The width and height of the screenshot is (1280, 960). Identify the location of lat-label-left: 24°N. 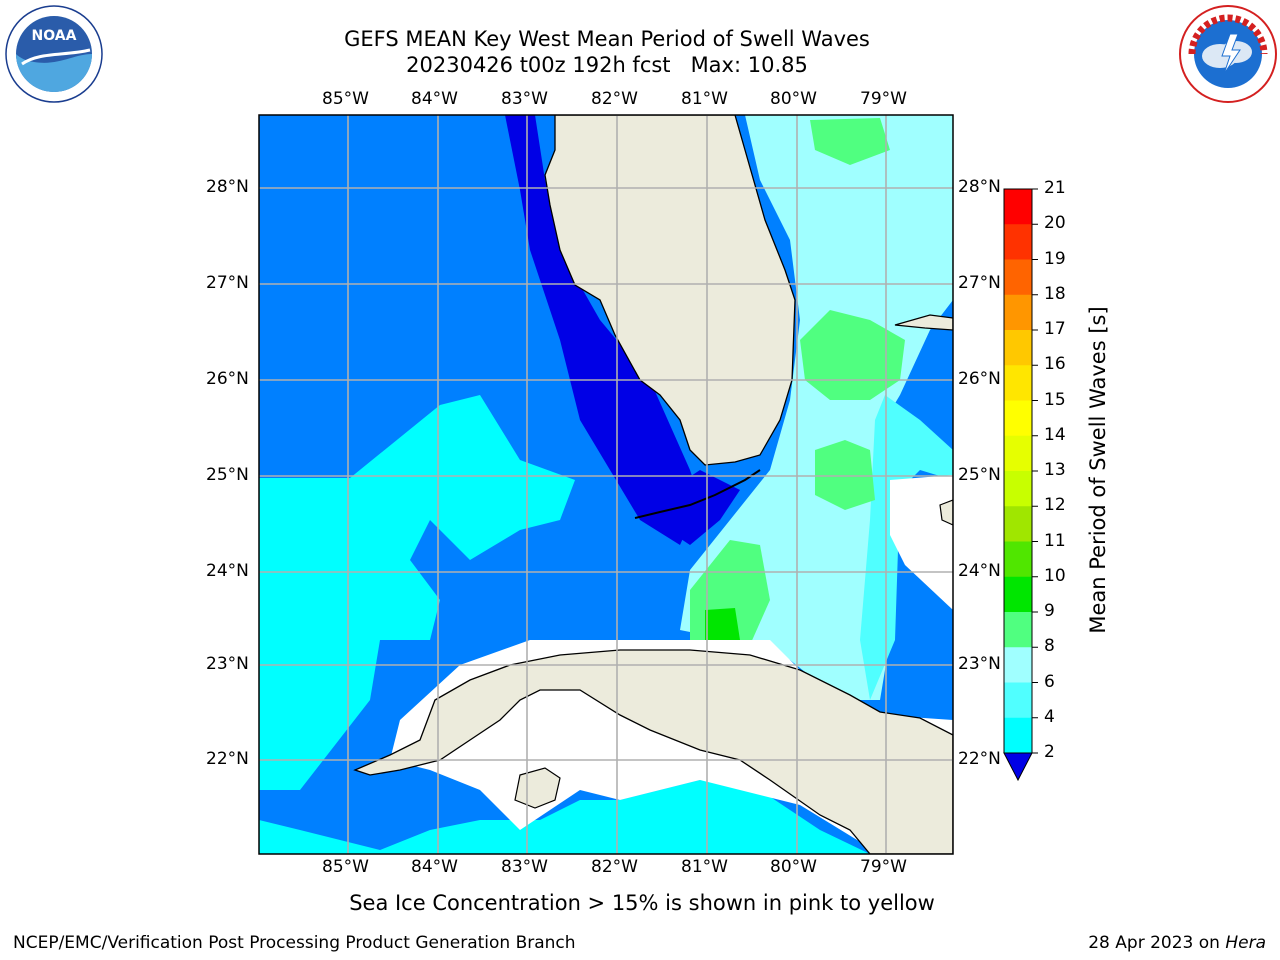
(227, 571).